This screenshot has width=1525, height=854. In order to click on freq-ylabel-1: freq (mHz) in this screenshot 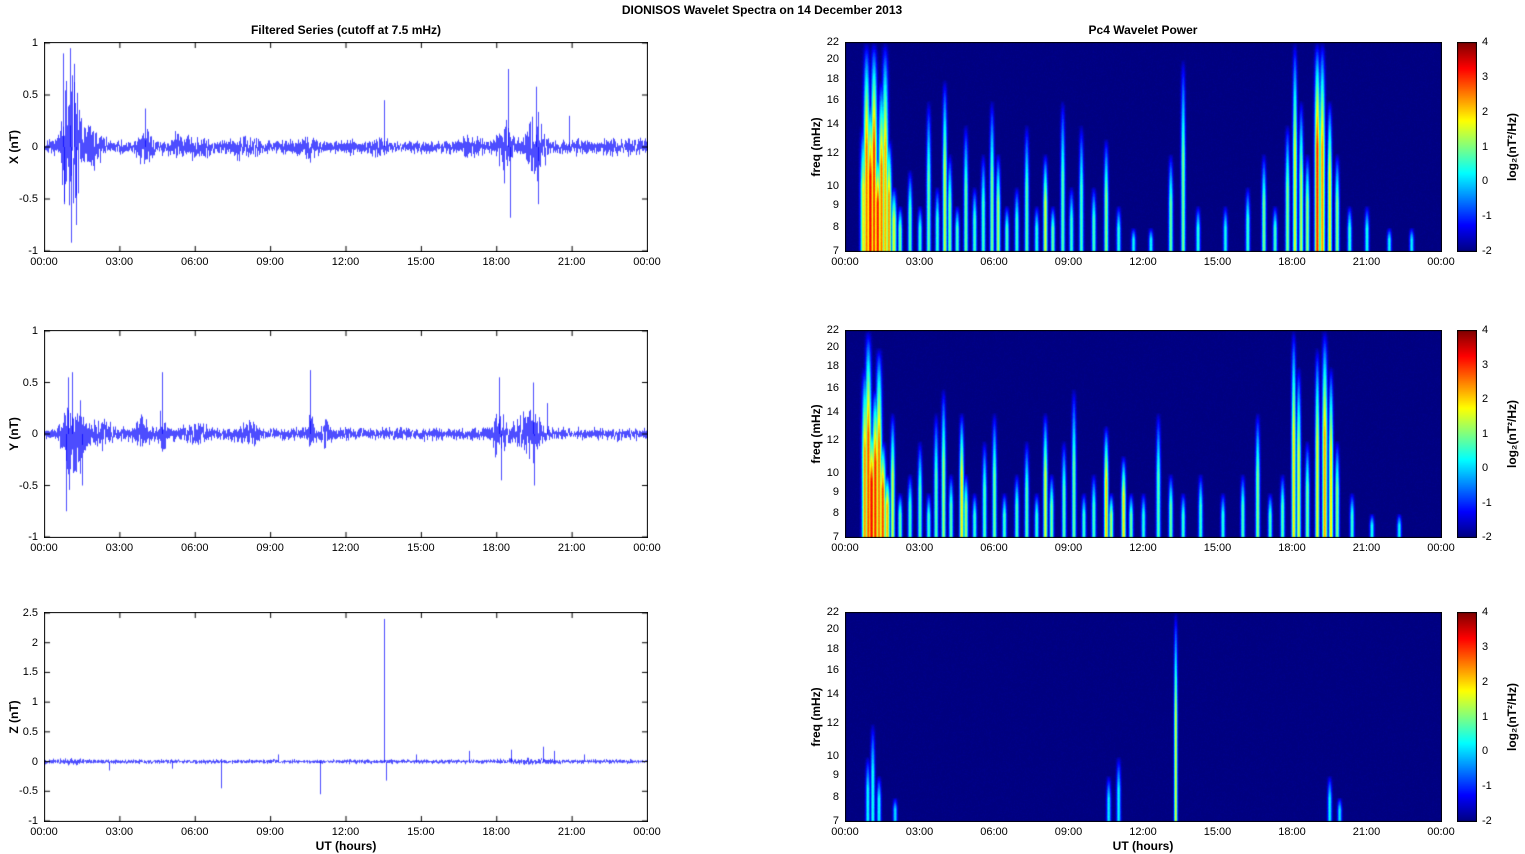, I will do `click(816, 147)`.